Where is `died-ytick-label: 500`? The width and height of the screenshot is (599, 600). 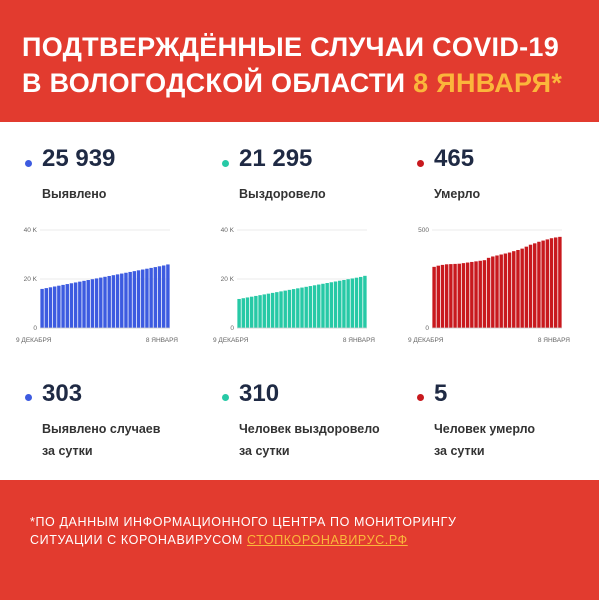
died-ytick-label: 500 is located at coordinates (423, 230).